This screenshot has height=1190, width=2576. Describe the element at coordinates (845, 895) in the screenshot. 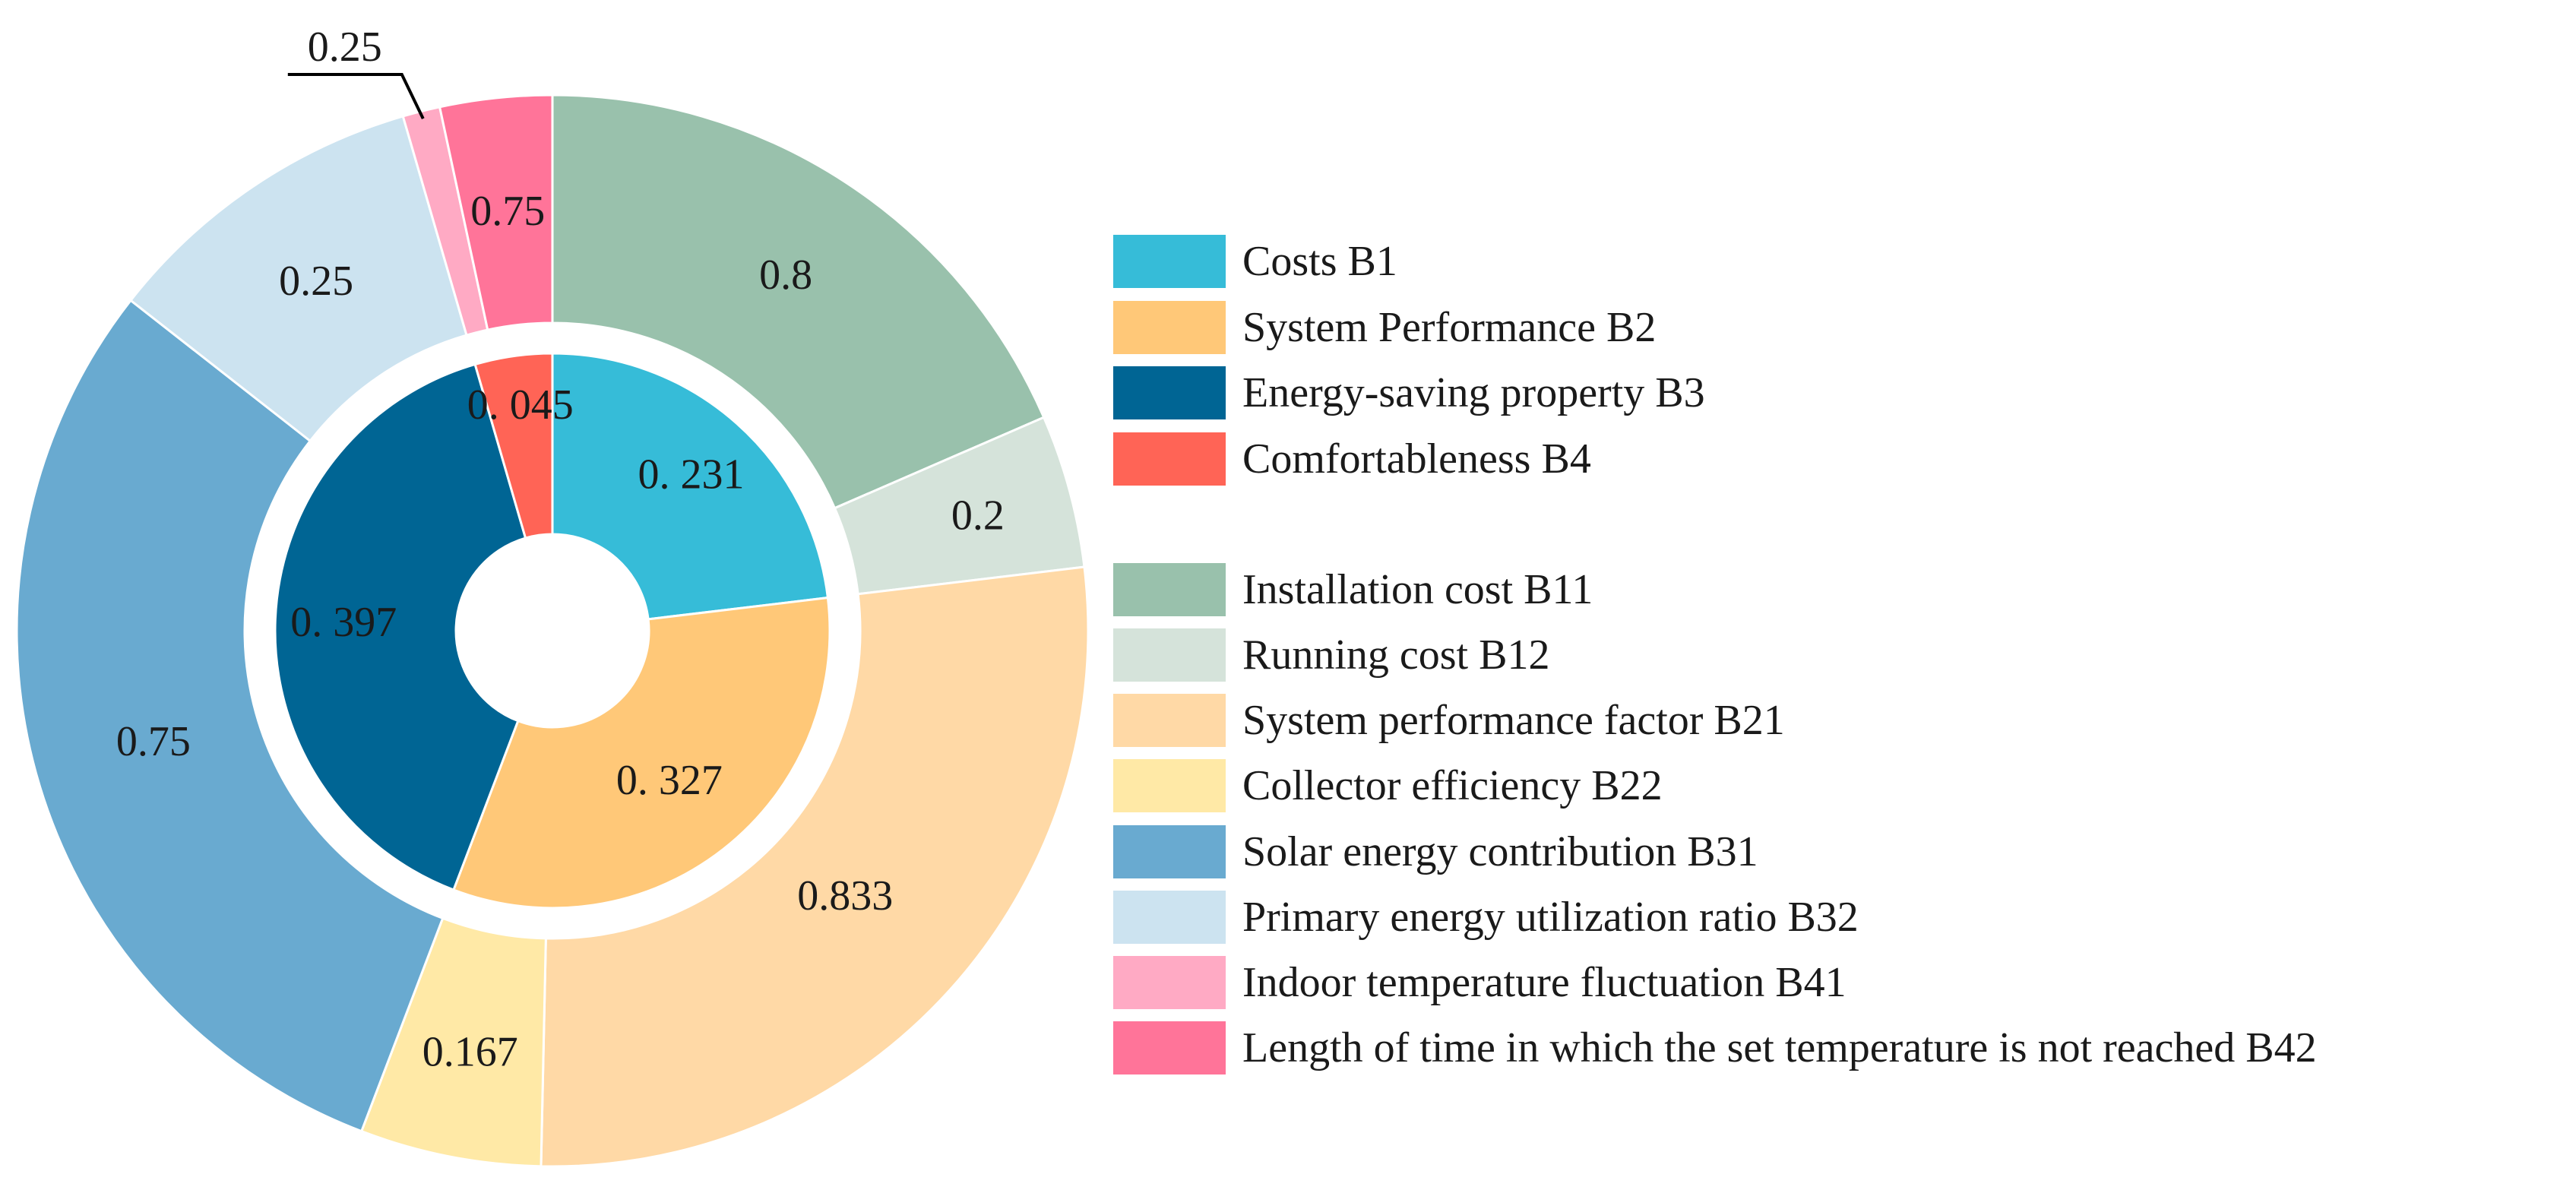

I see `outer-label-system-performance-factor-b21: 0.833` at that location.